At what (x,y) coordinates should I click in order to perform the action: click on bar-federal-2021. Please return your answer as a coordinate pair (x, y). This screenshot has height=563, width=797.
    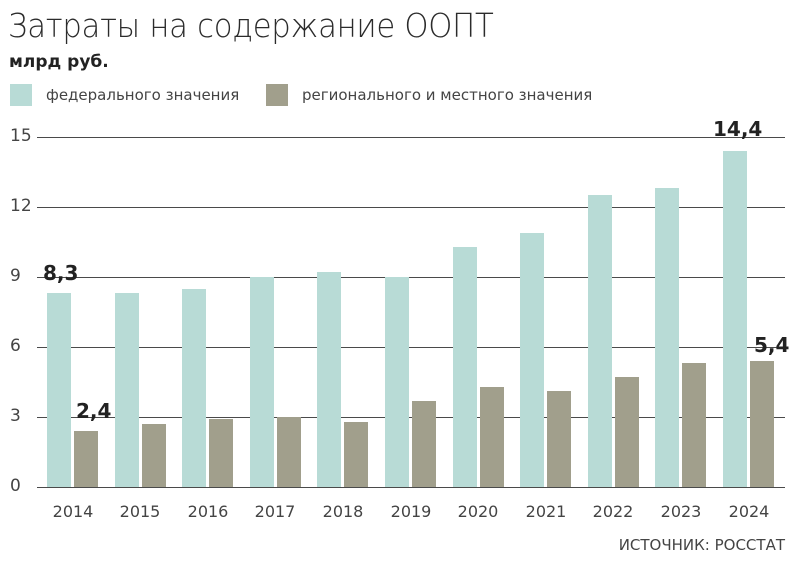
    Looking at the image, I should click on (532, 360).